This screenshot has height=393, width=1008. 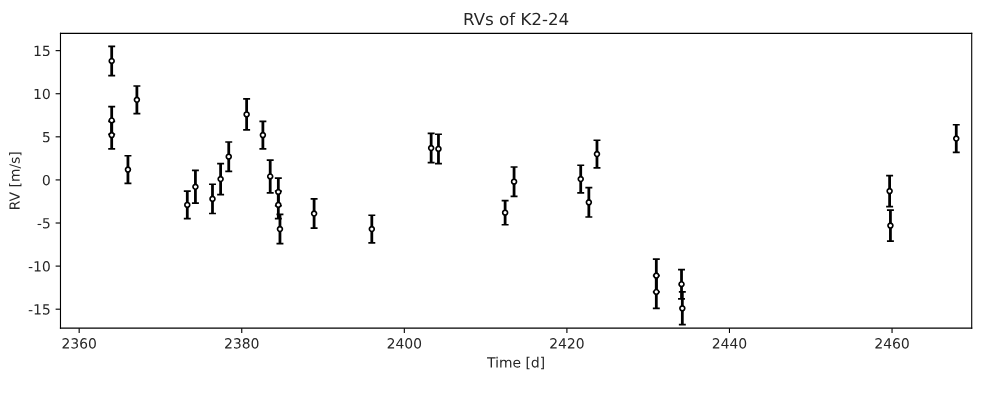 What do you see at coordinates (515, 363) in the screenshot?
I see `x-axis-title: Time [d]` at bounding box center [515, 363].